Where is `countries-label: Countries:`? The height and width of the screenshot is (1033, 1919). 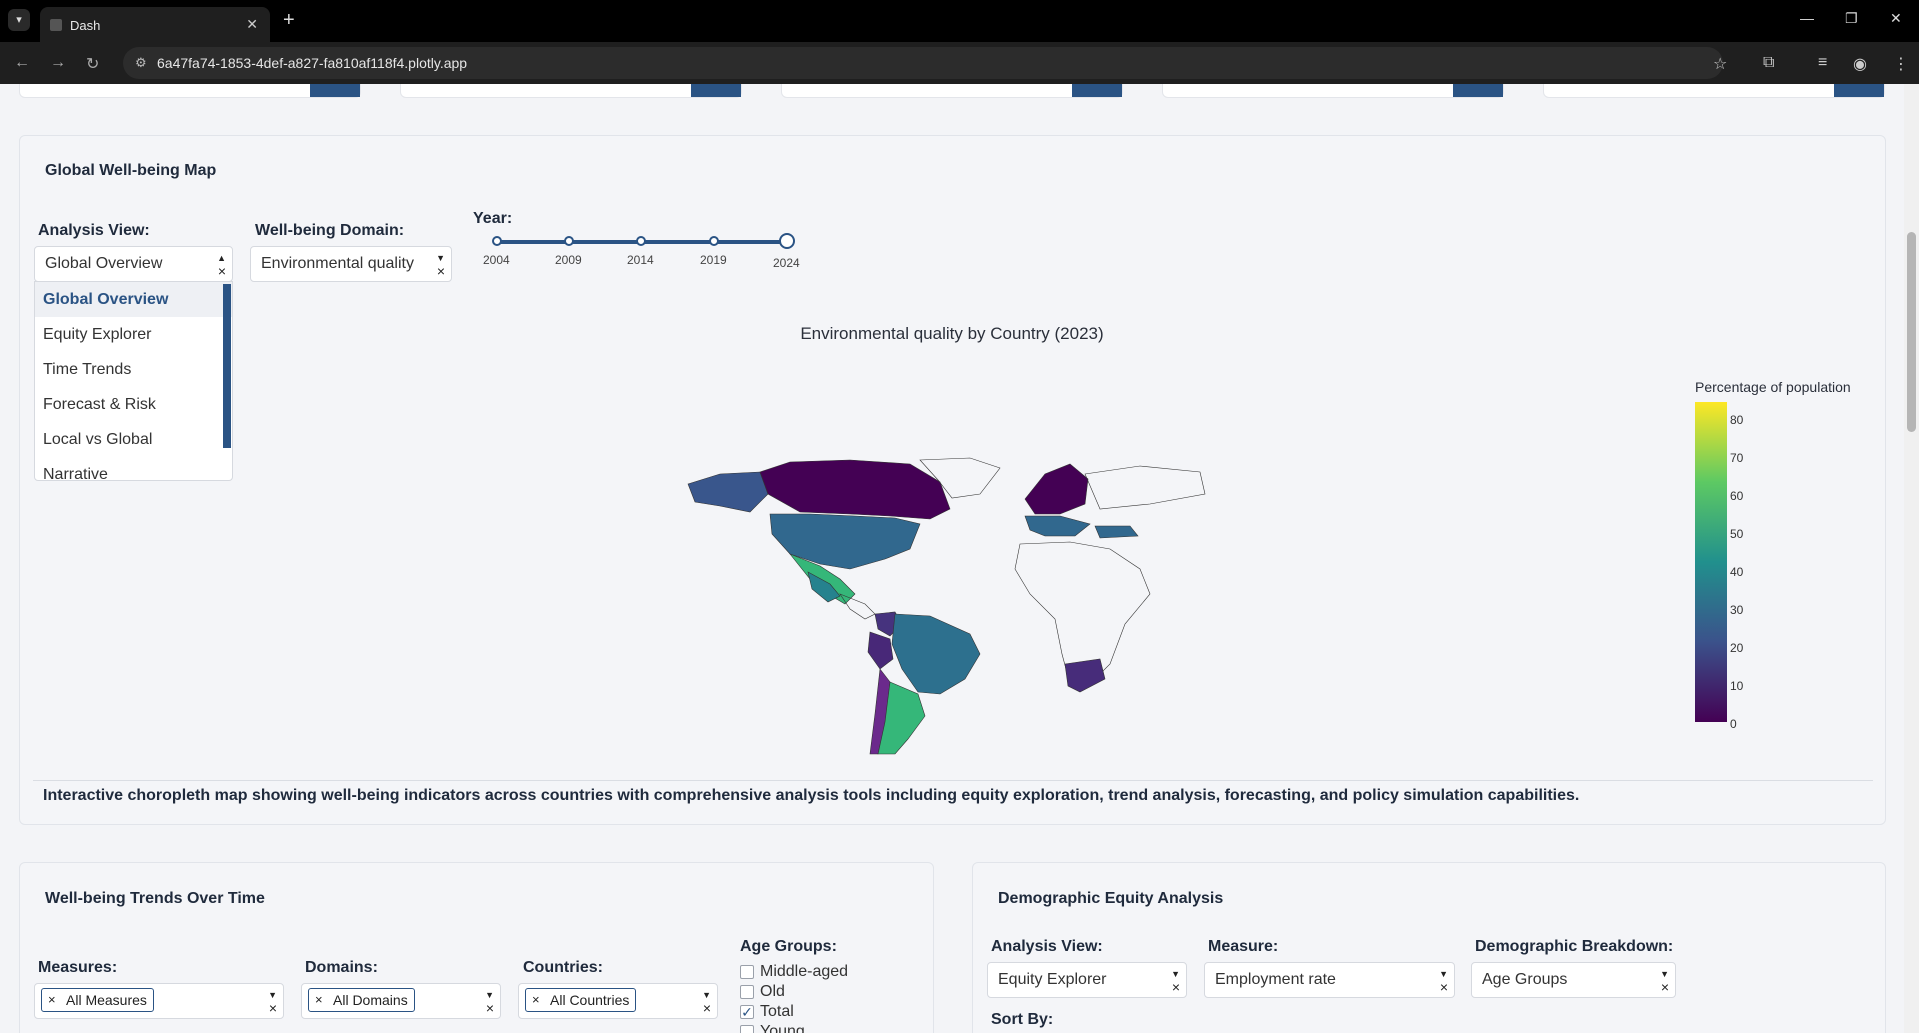 countries-label: Countries: is located at coordinates (563, 967).